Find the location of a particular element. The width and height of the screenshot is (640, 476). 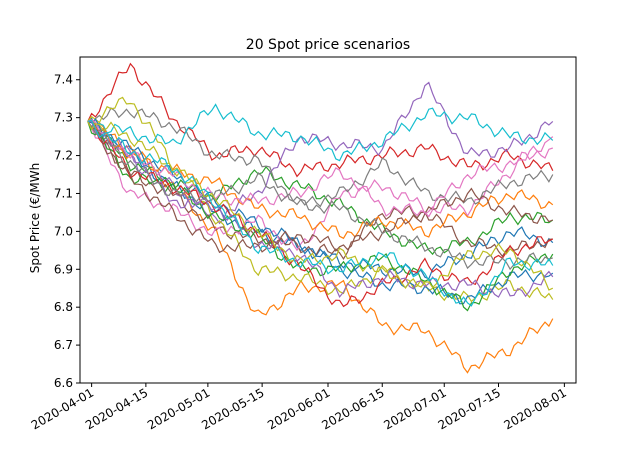

y-tick-label: 7.0 is located at coordinates (63, 231).